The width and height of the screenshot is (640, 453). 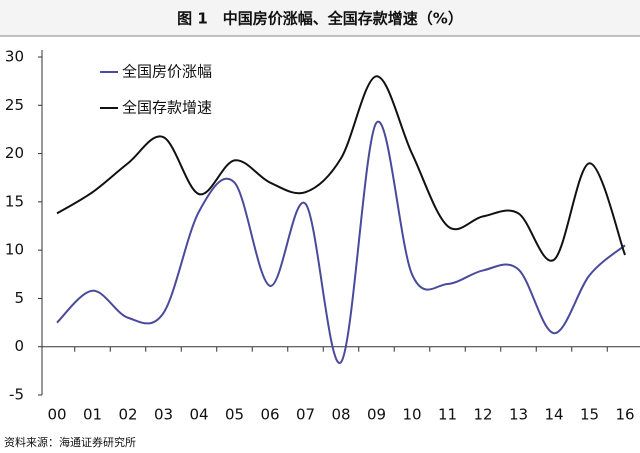 What do you see at coordinates (482, 415) in the screenshot?
I see `x-tick-label: 12` at bounding box center [482, 415].